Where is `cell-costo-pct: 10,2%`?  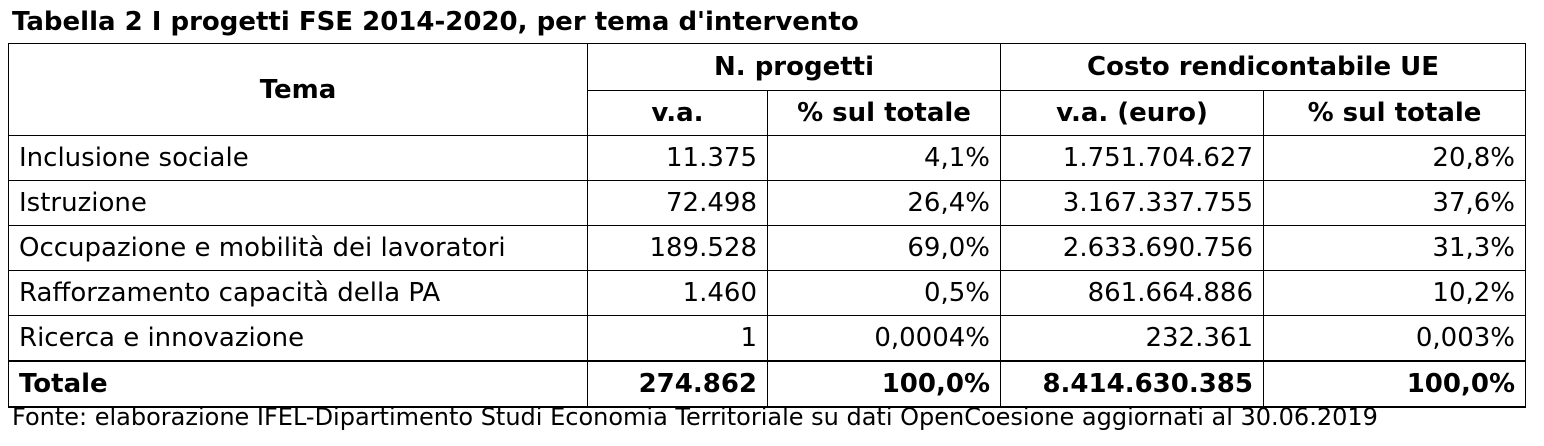
cell-costo-pct: 10,2% is located at coordinates (1394, 293).